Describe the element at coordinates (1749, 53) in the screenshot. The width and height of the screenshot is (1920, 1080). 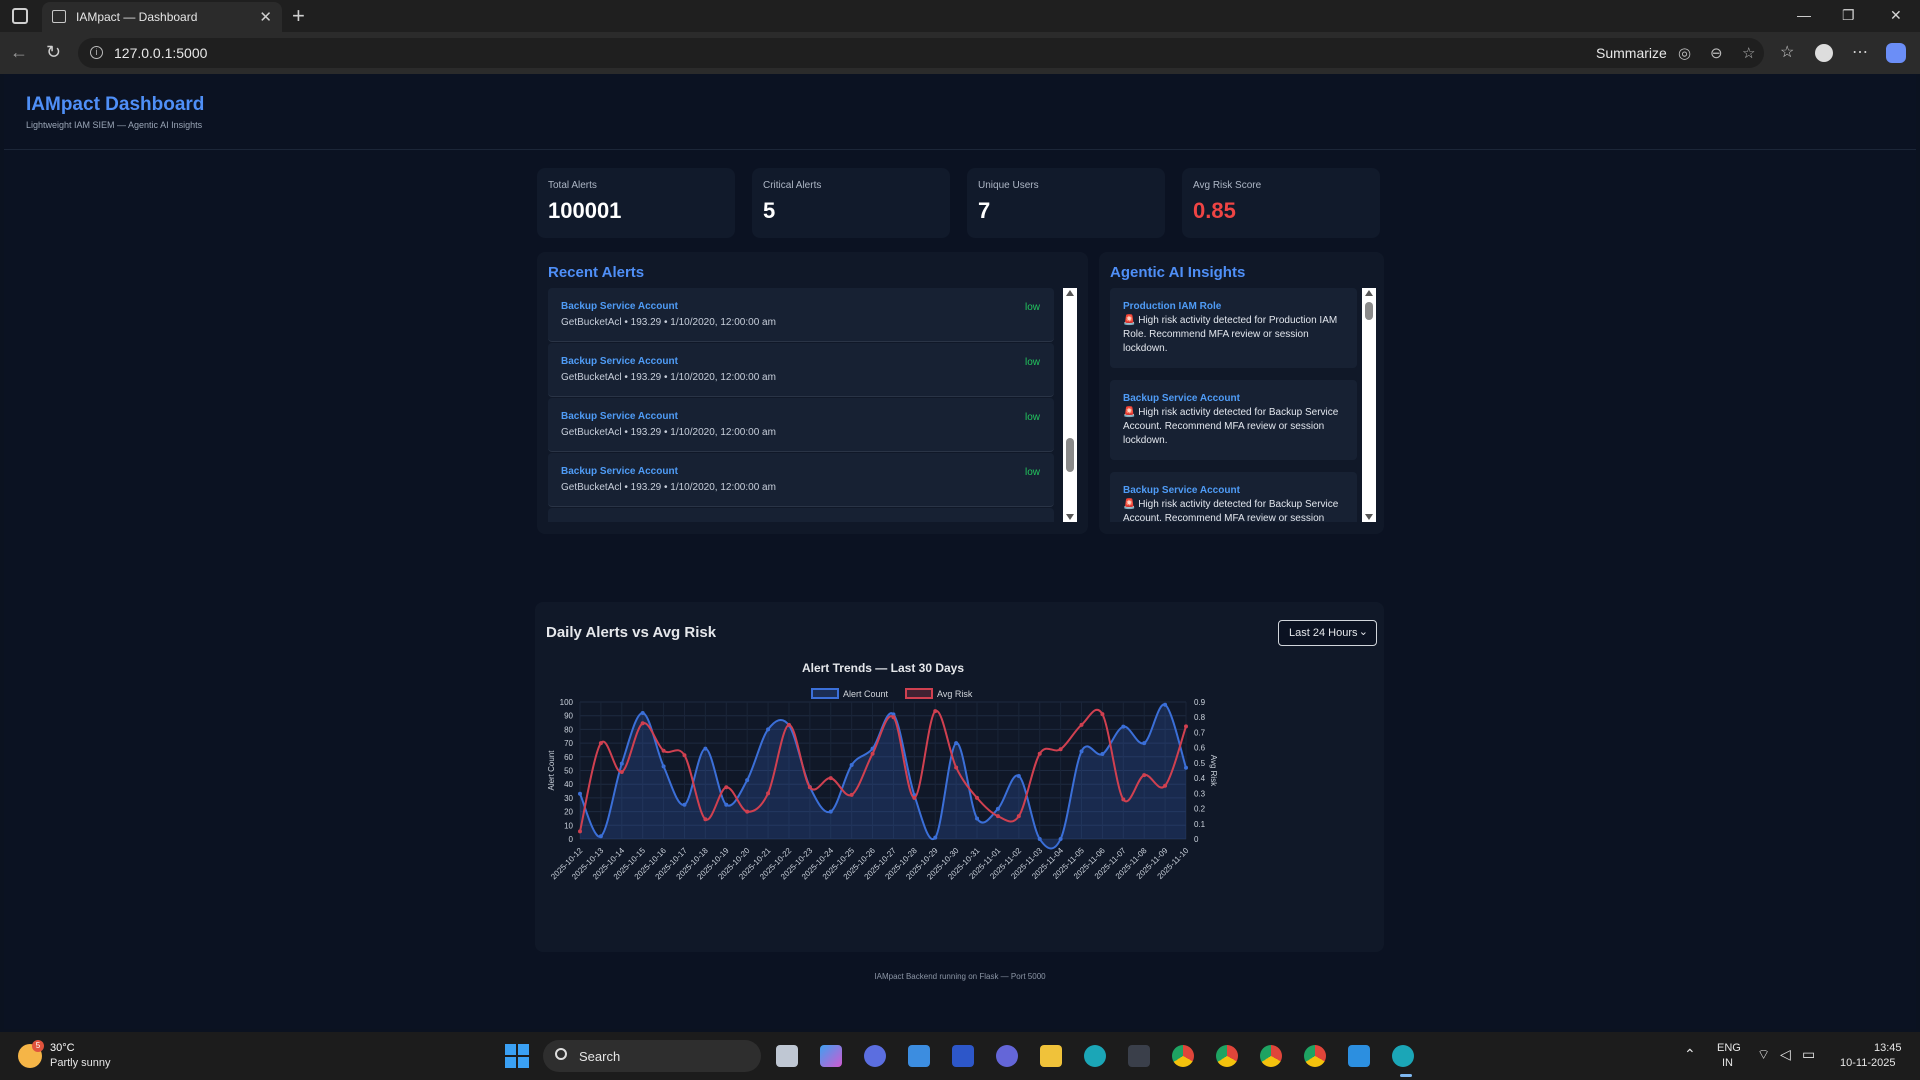
I see `favorite-star-icon: ☆` at that location.